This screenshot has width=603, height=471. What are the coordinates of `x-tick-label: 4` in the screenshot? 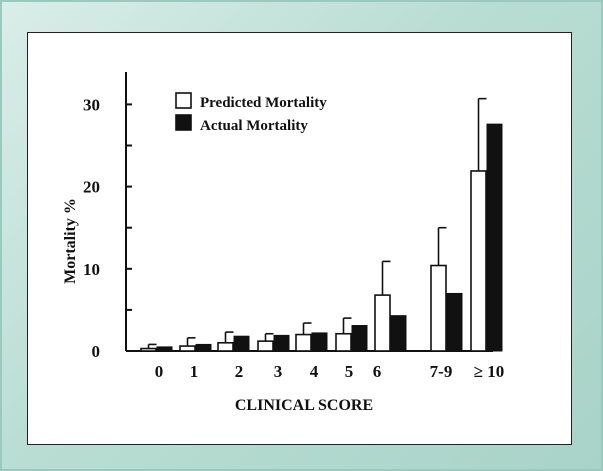 It's located at (314, 371).